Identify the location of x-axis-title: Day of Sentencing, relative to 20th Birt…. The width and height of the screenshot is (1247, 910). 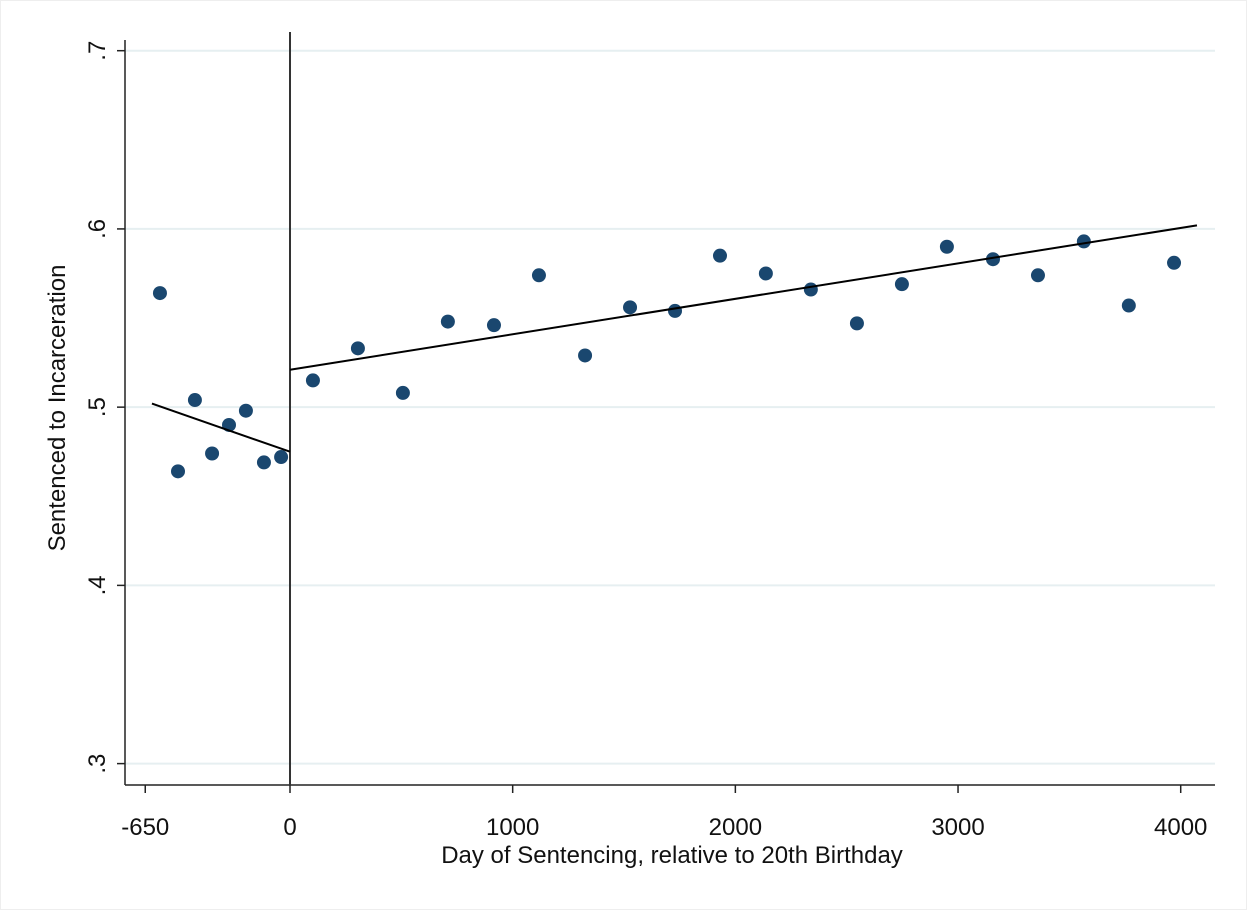
(672, 855).